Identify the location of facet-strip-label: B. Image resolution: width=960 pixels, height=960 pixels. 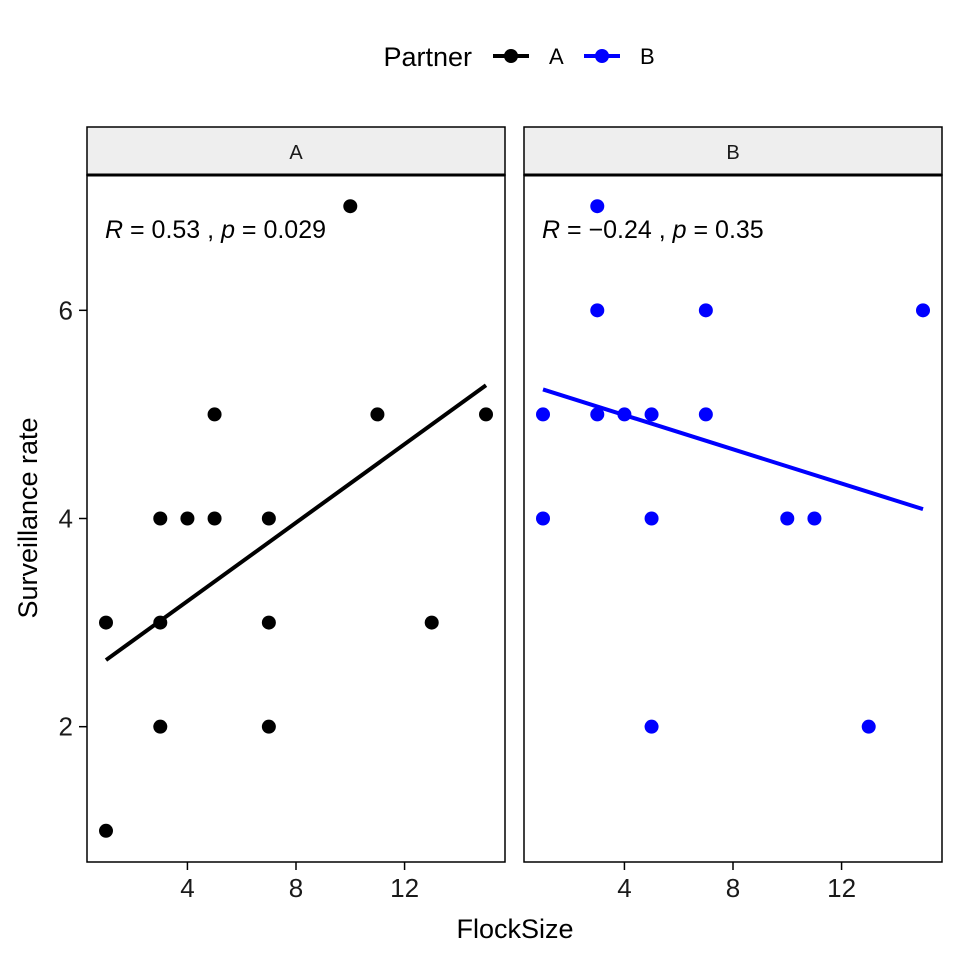
(732, 153).